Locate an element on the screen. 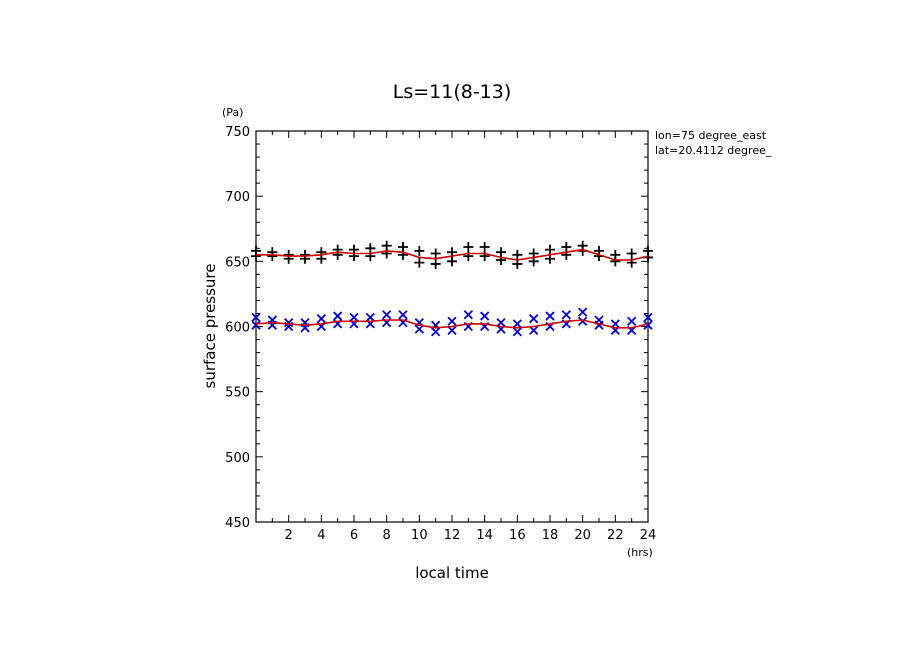  y-tick-label: 500 is located at coordinates (237, 458).